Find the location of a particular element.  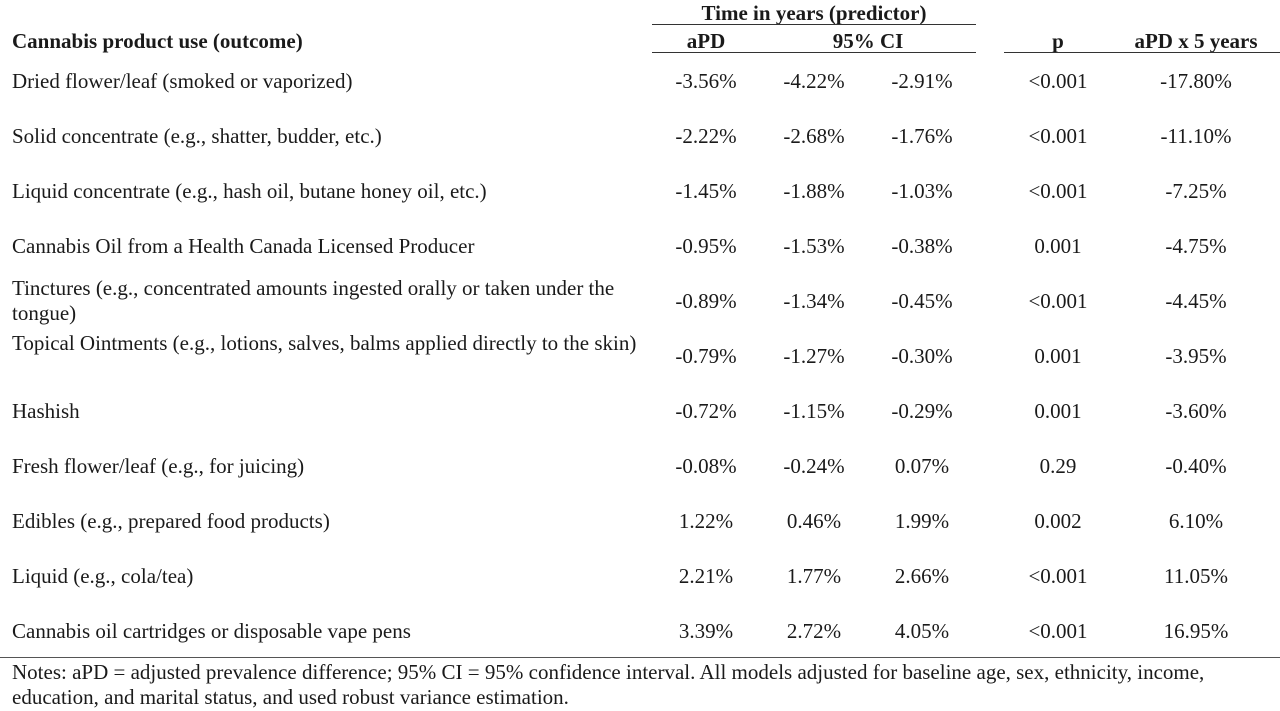

apd-cell: -0.72% is located at coordinates (706, 411).